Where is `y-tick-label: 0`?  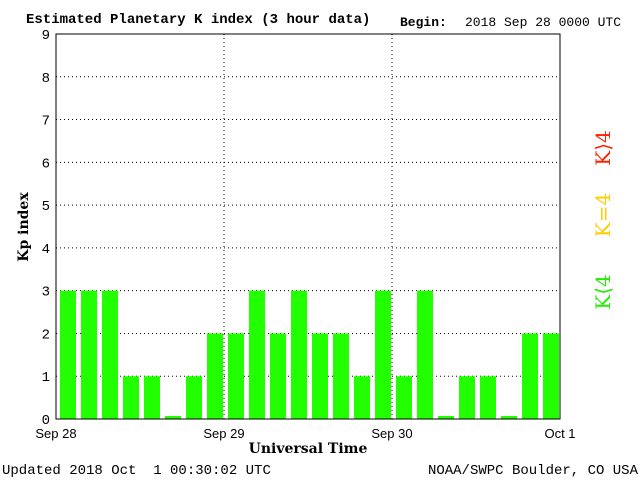
y-tick-label: 0 is located at coordinates (46, 421).